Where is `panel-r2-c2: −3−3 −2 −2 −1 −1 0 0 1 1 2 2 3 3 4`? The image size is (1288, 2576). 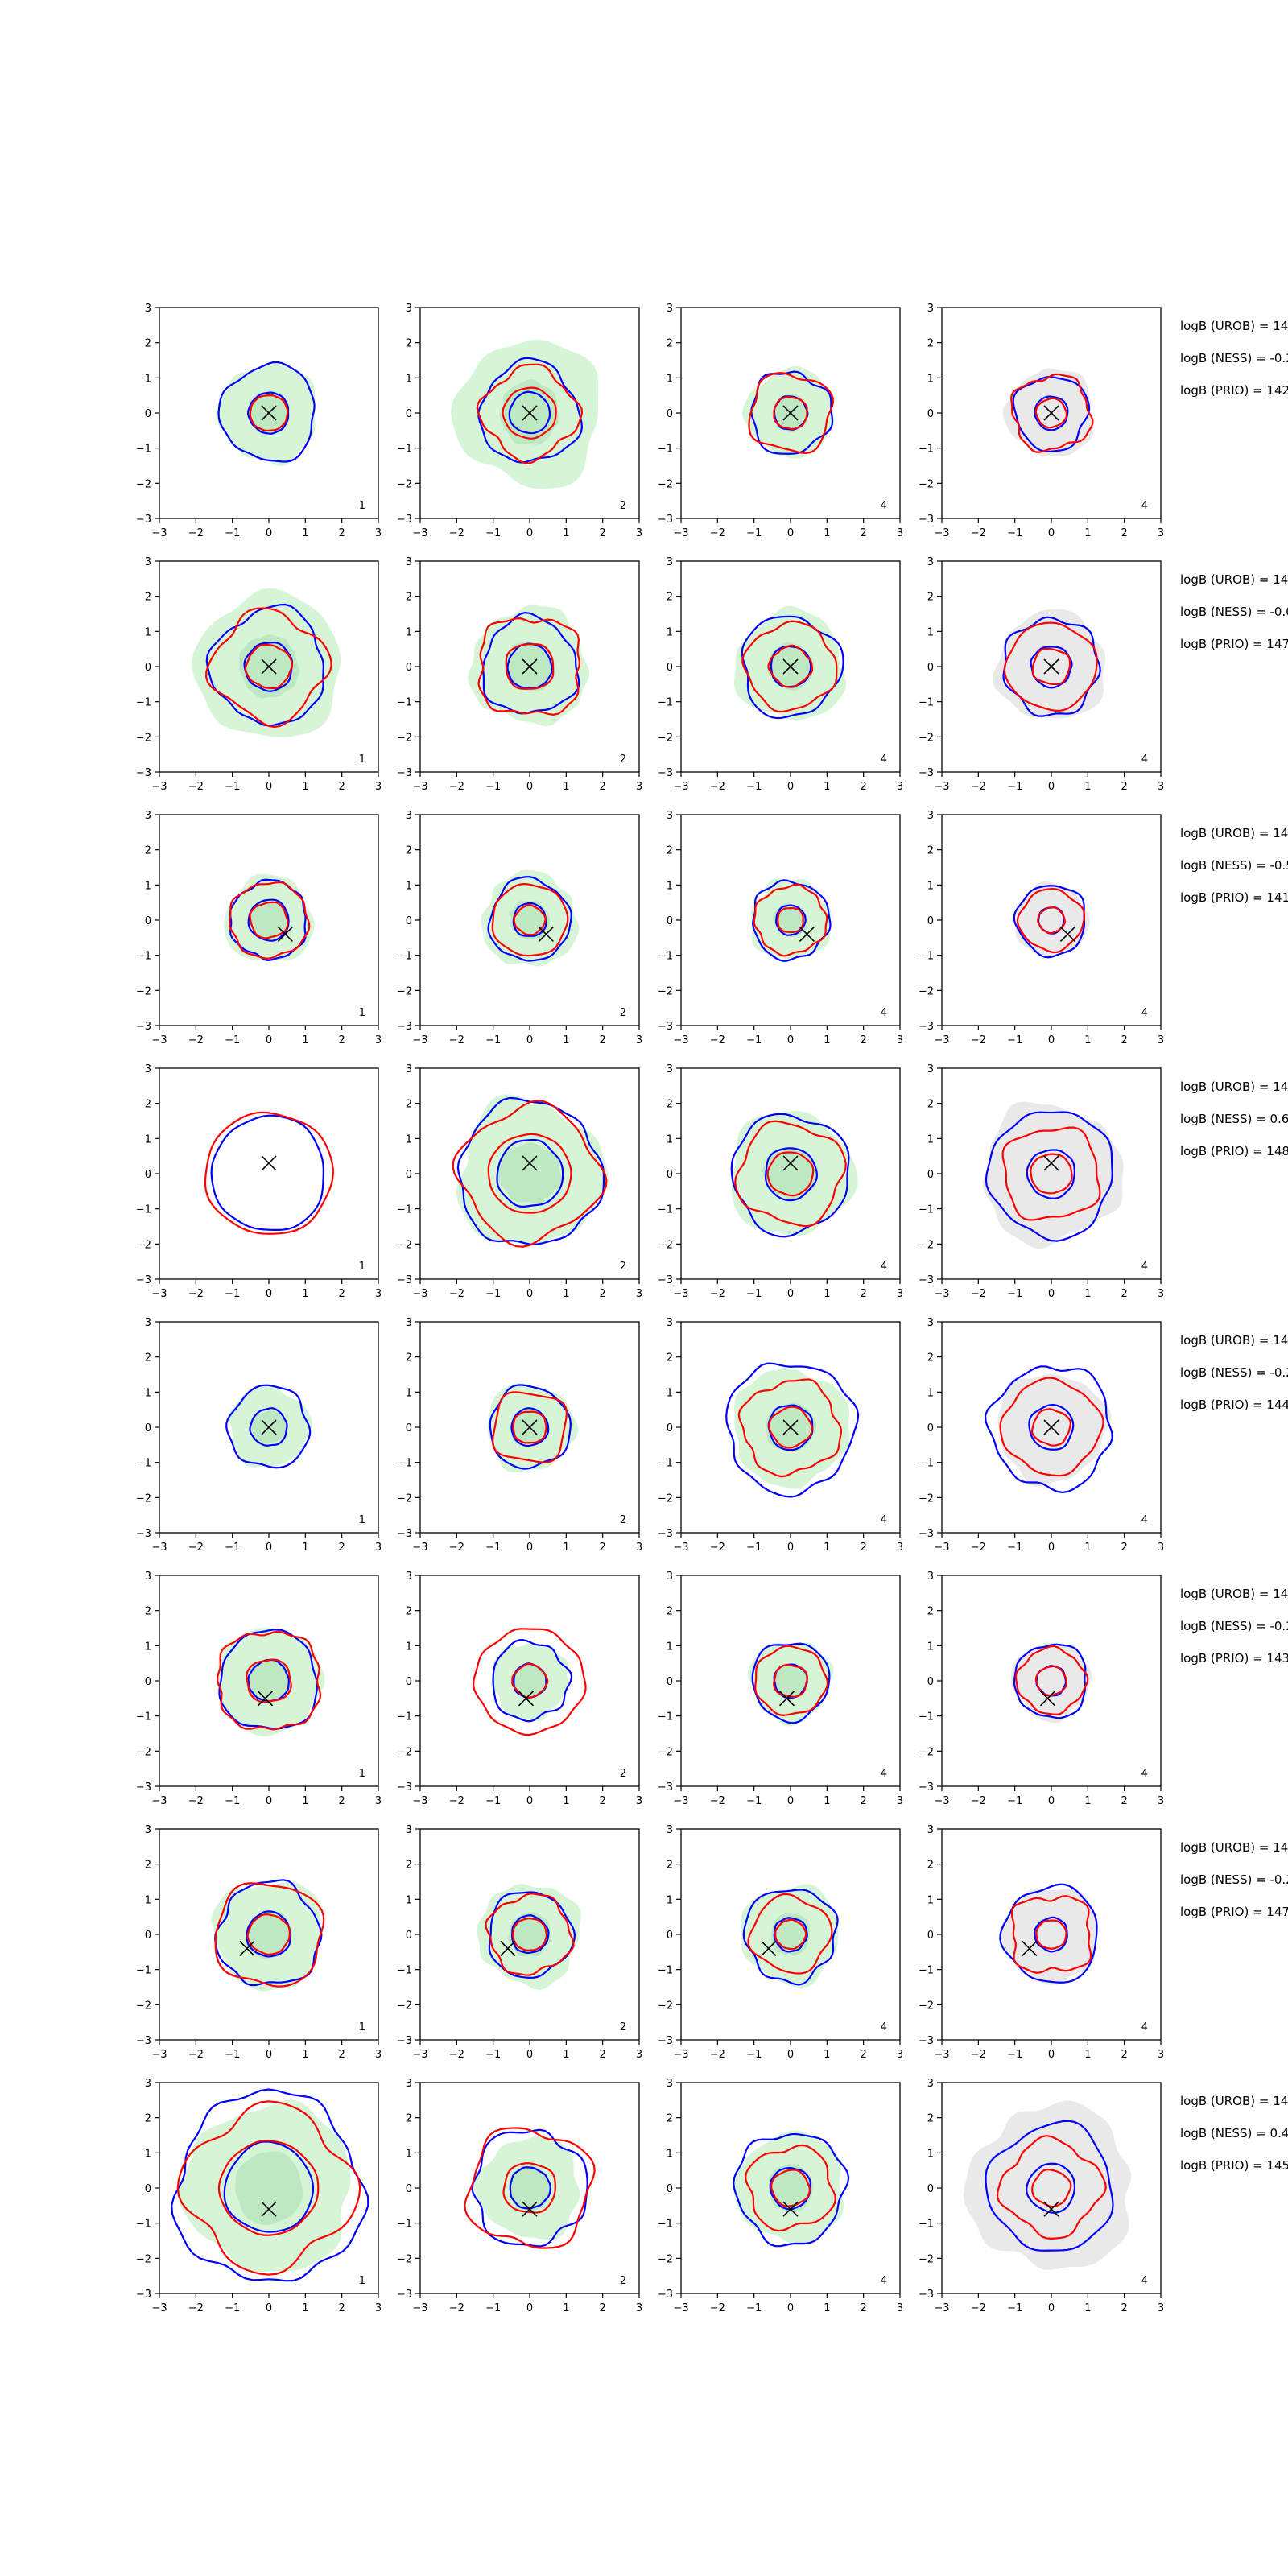
panel-r2-c2: −3−3 −2 −2 −1 −1 0 0 1 1 2 2 3 3 4 is located at coordinates (780, 928).